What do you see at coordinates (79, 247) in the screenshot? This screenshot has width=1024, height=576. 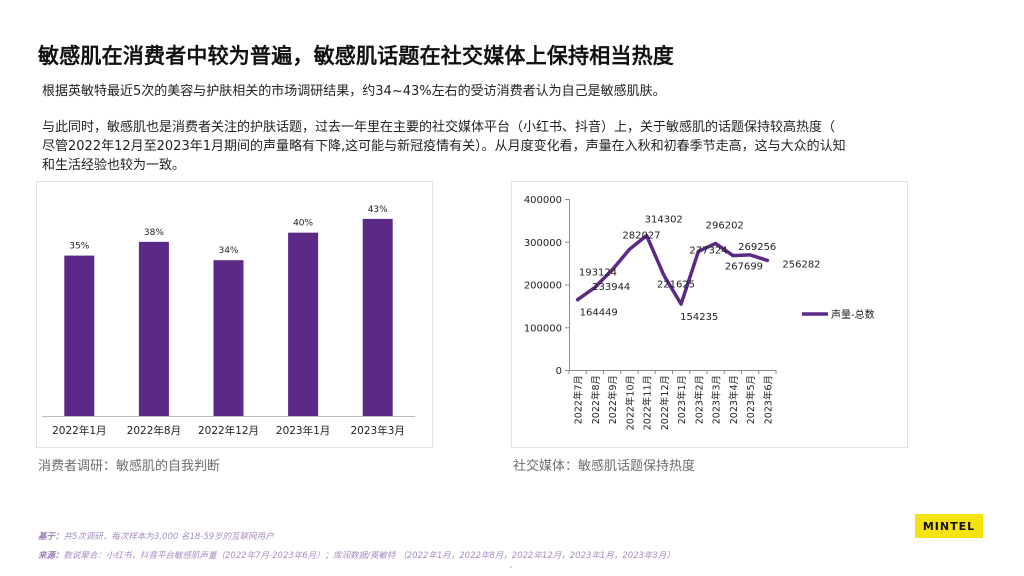 I see `bar-value-label: 35%` at bounding box center [79, 247].